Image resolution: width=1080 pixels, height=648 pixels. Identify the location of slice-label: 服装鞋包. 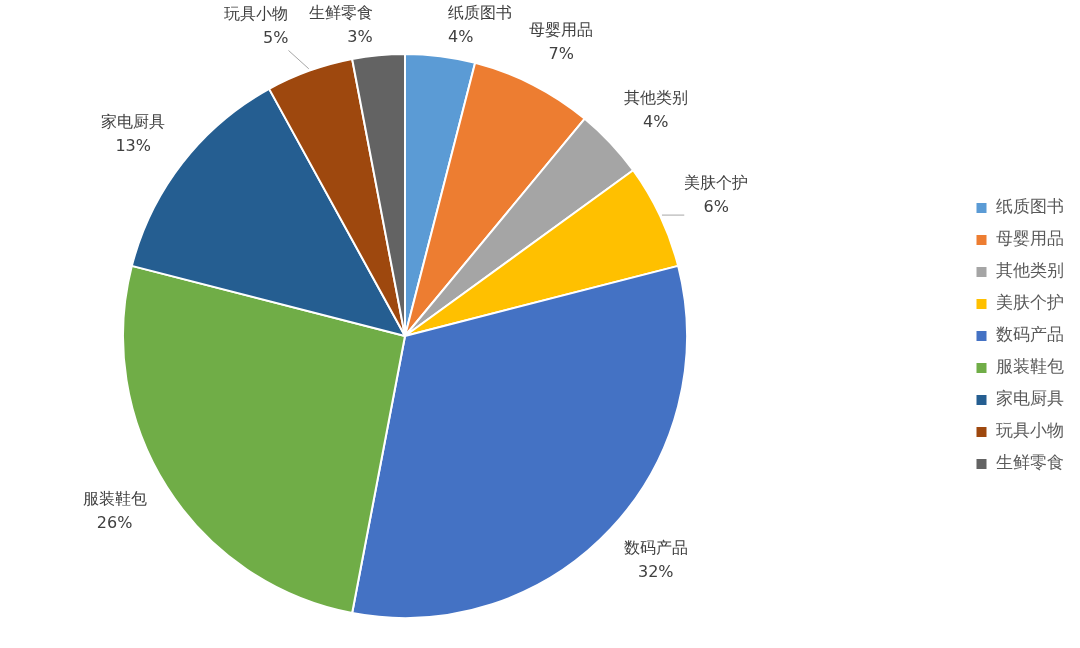
(114, 499).